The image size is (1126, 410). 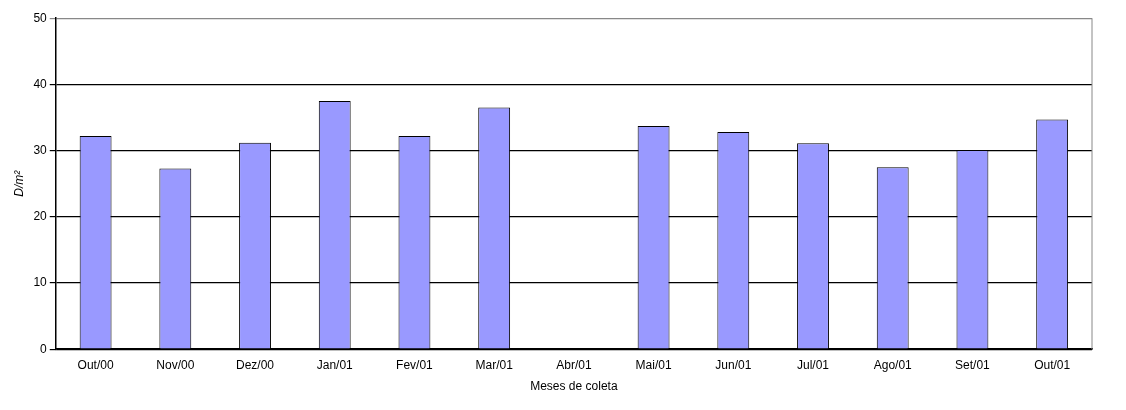 What do you see at coordinates (255, 364) in the screenshot?
I see `x-tick-label: Dez/00` at bounding box center [255, 364].